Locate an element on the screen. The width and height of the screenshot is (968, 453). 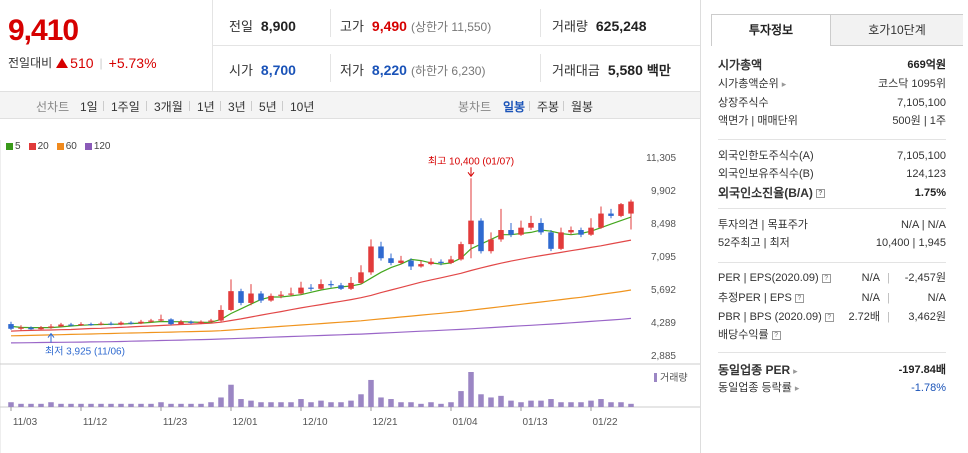
high-annotation: 최고 10,400 (01/07) is located at coordinates (471, 161).